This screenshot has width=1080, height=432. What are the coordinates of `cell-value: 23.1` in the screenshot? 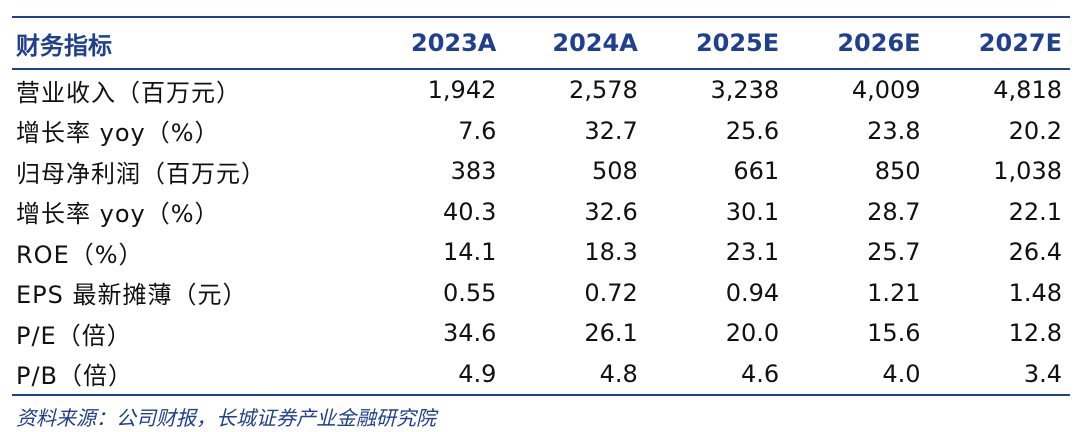 It's located at (752, 252).